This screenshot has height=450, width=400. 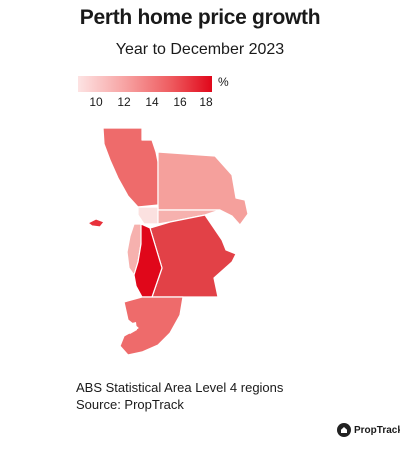 What do you see at coordinates (124, 102) in the screenshot?
I see `legend-tick: 12` at bounding box center [124, 102].